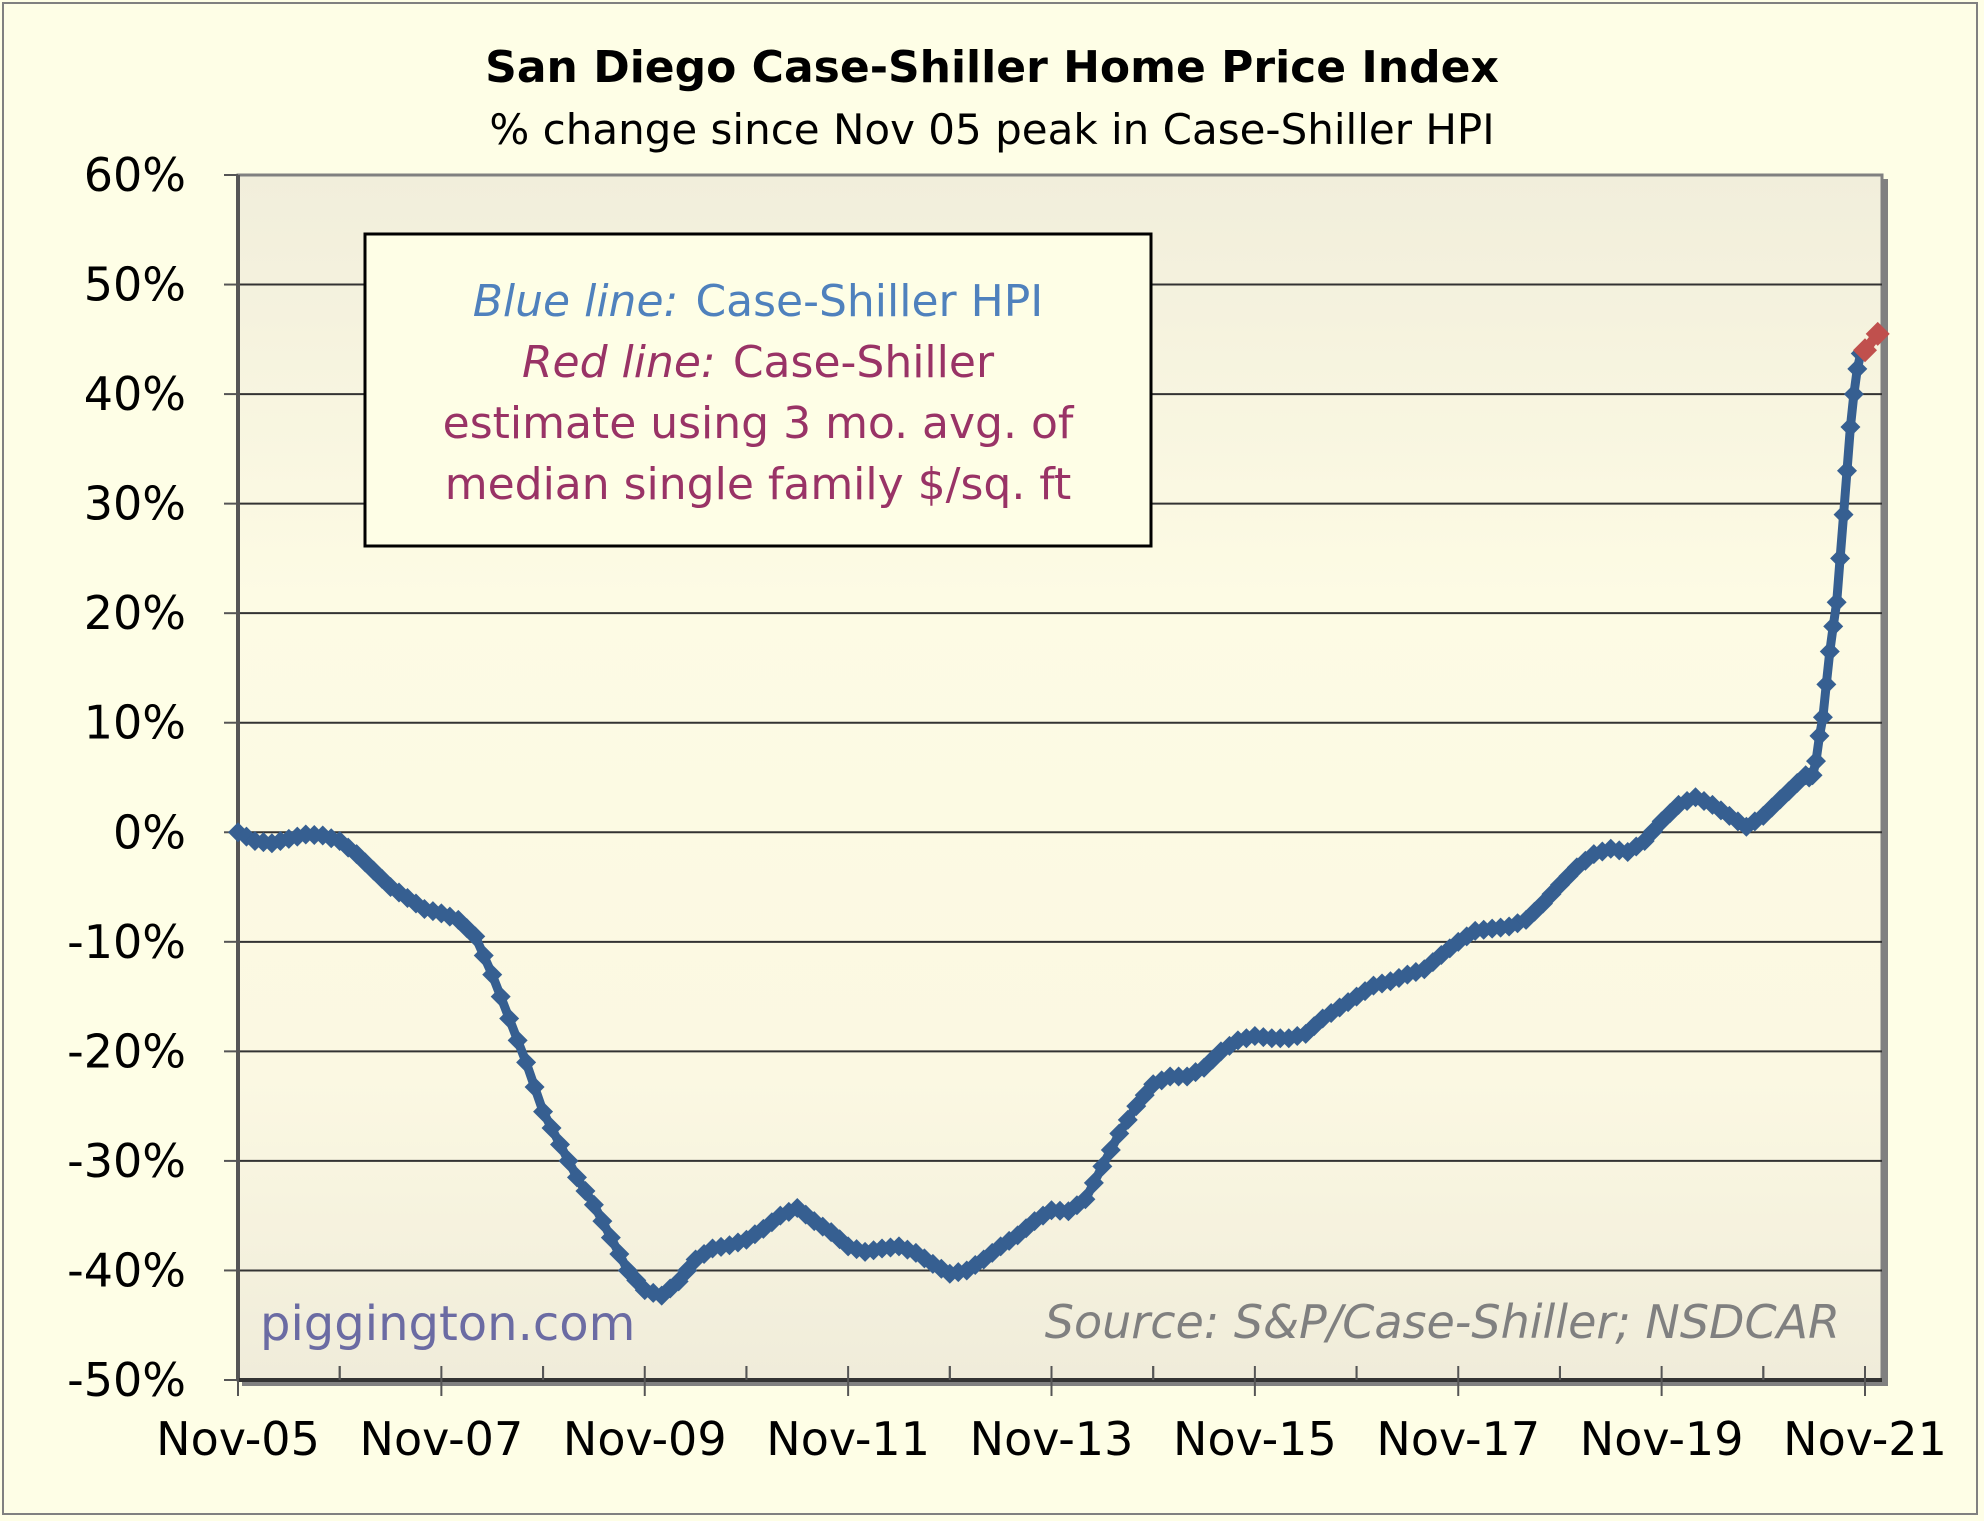 Image resolution: width=1984 pixels, height=1521 pixels. Describe the element at coordinates (149, 832) in the screenshot. I see `y-tick-label: 0%` at that location.